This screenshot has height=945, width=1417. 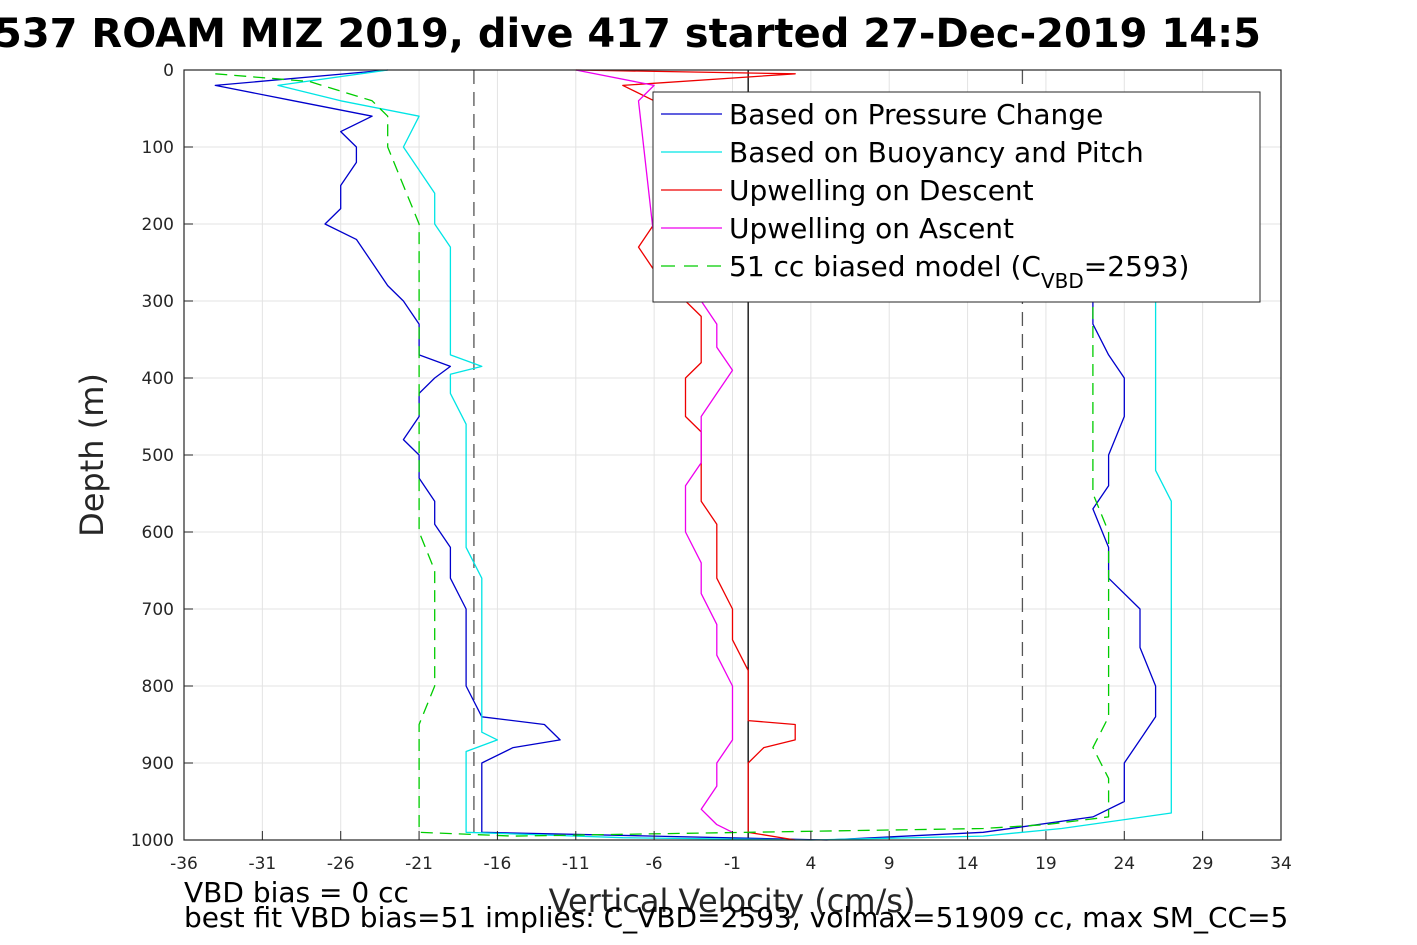 I want to click on x-tick-label: -11, so click(x=576, y=864).